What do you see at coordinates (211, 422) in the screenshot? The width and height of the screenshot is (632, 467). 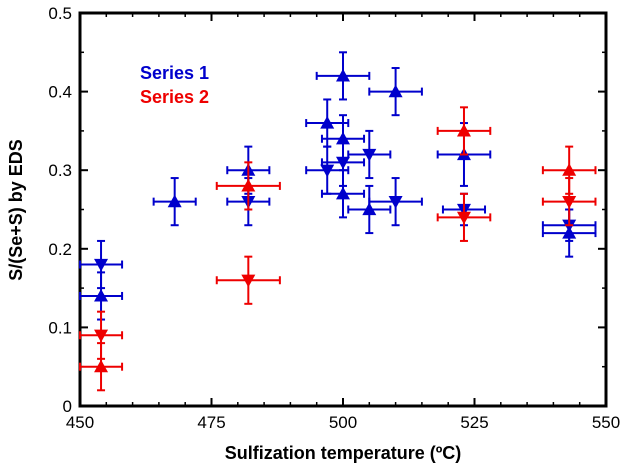 I see `x-tick-label: 475` at bounding box center [211, 422].